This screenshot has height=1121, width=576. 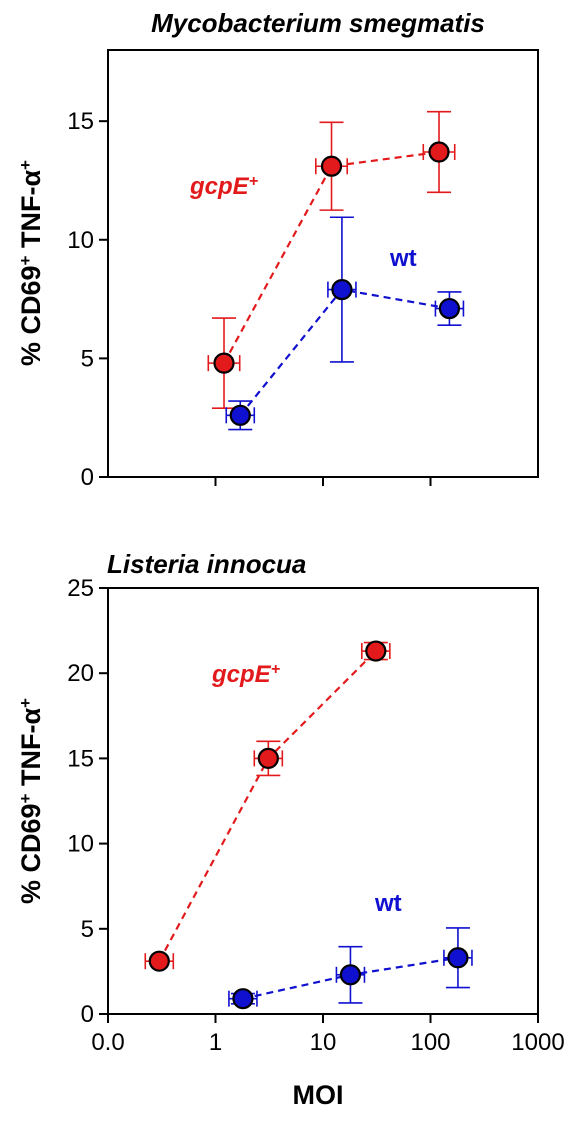 What do you see at coordinates (344, 352) in the screenshot?
I see `series-line-wt` at bounding box center [344, 352].